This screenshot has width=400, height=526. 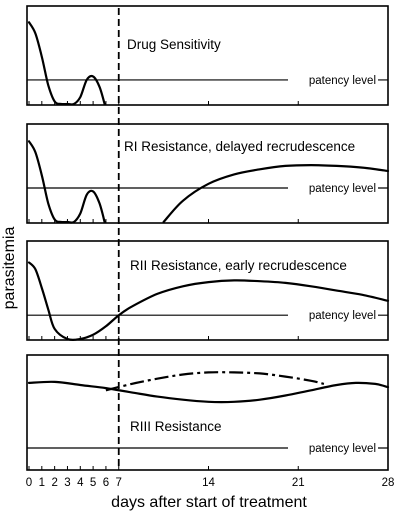 I want to click on panel-title: RI Resistance, delayed recrudescence, so click(x=239, y=146).